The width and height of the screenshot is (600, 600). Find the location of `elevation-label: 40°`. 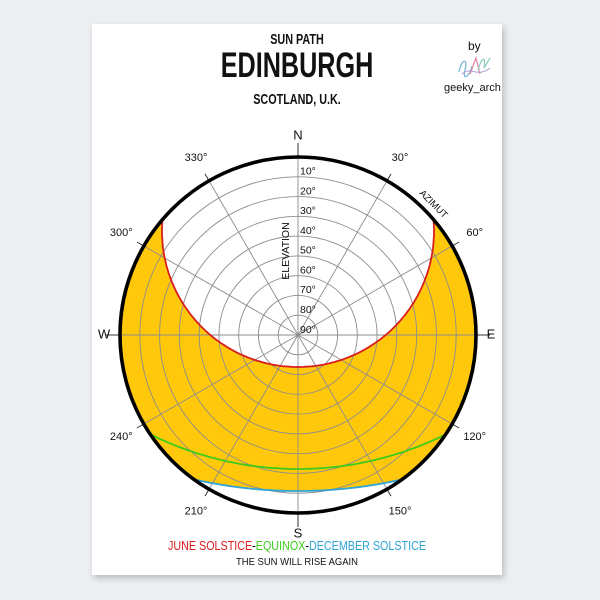

elevation-label: 40° is located at coordinates (308, 231).